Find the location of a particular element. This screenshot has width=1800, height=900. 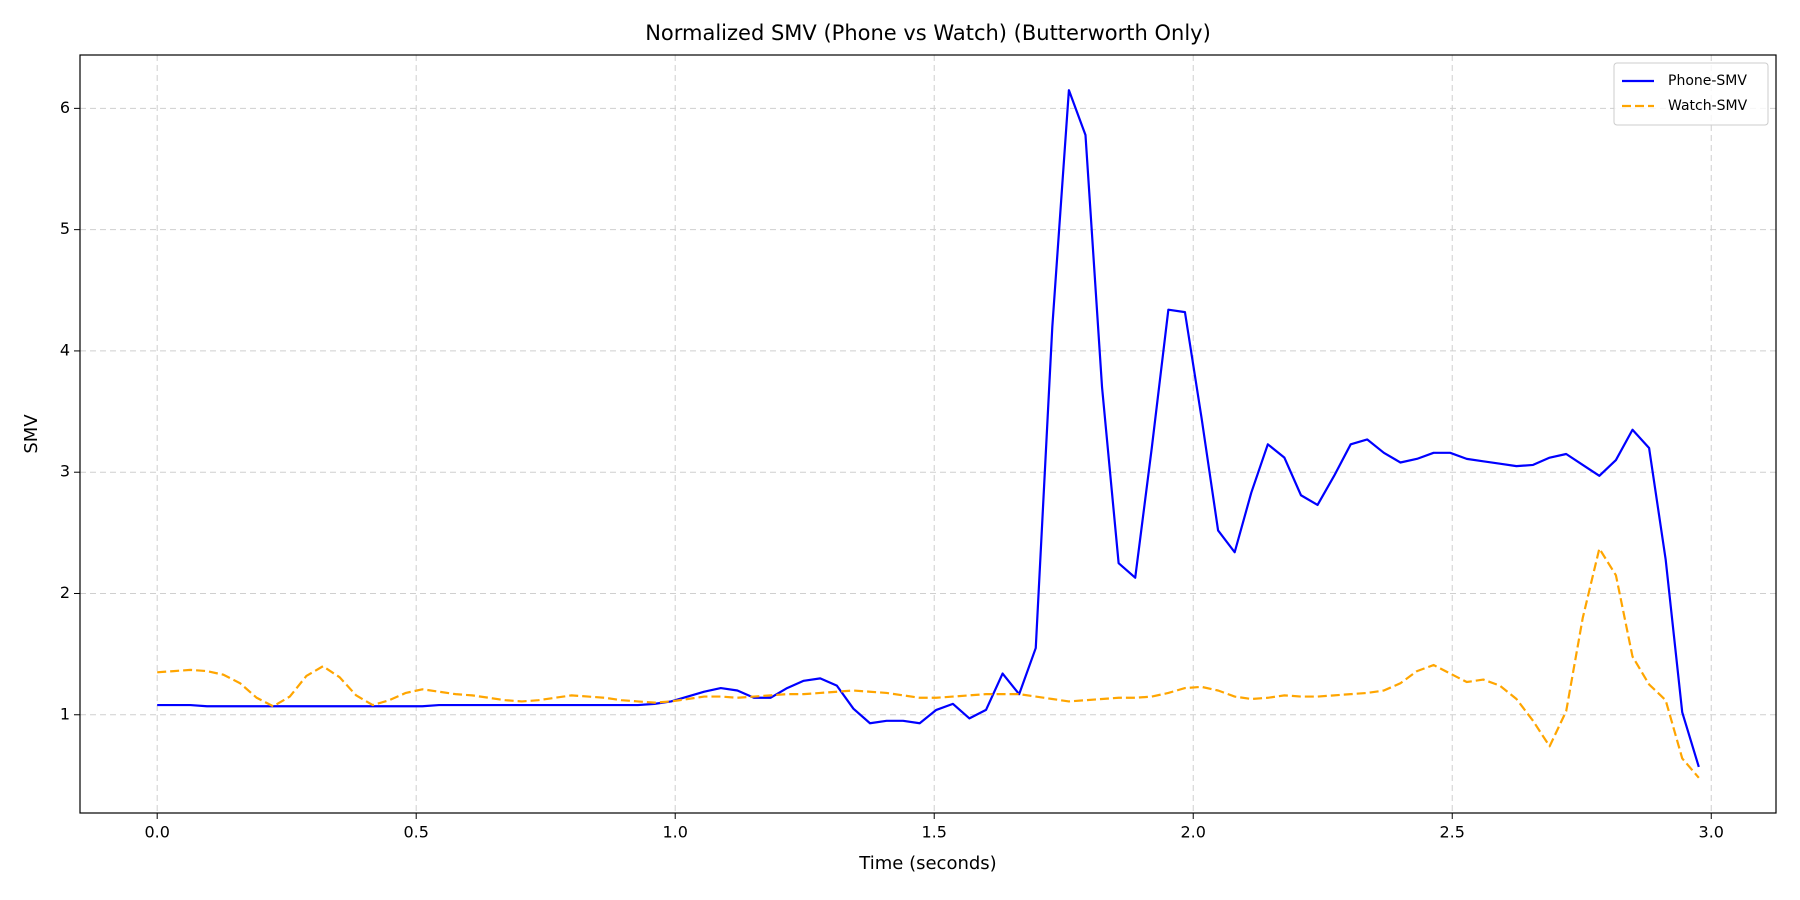

y-tick-label: 3 is located at coordinates (65, 471).